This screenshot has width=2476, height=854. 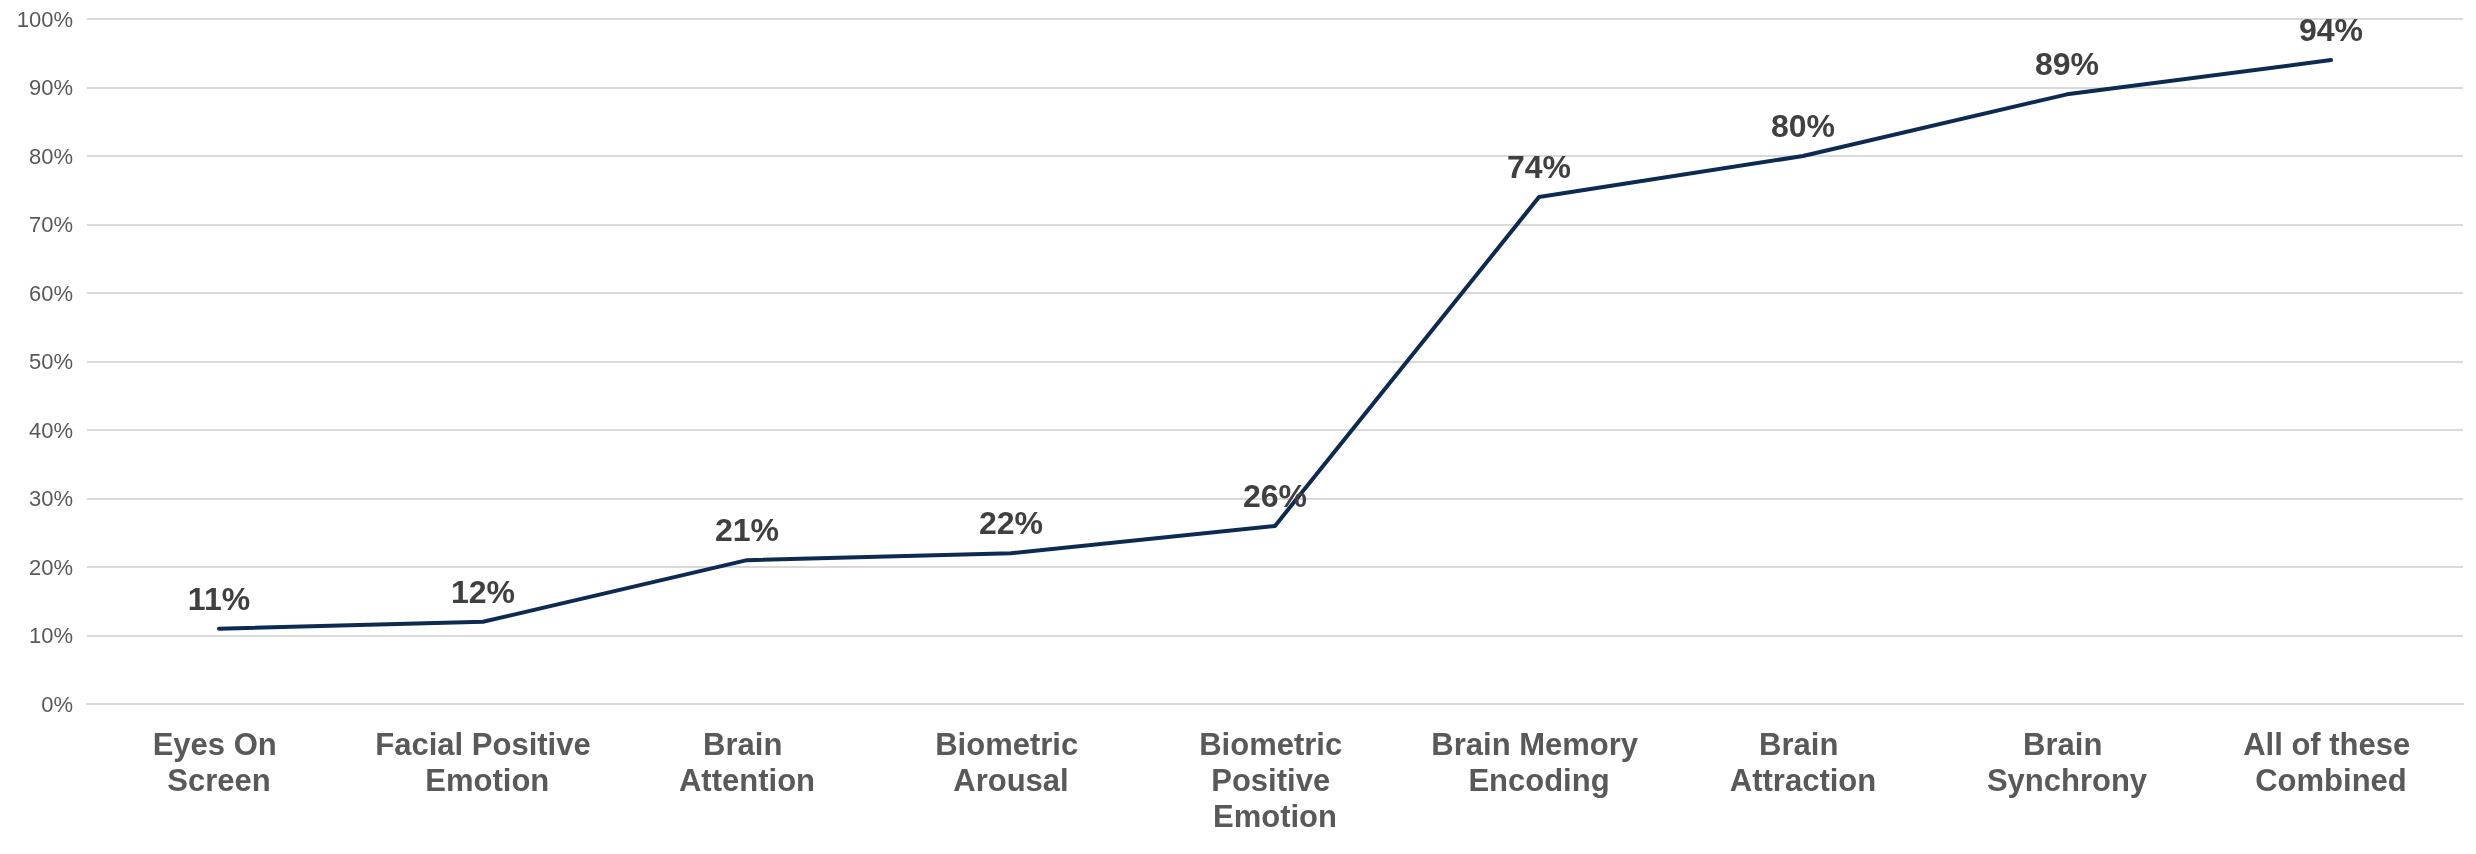 What do you see at coordinates (1011, 523) in the screenshot?
I see `data-label: 22%` at bounding box center [1011, 523].